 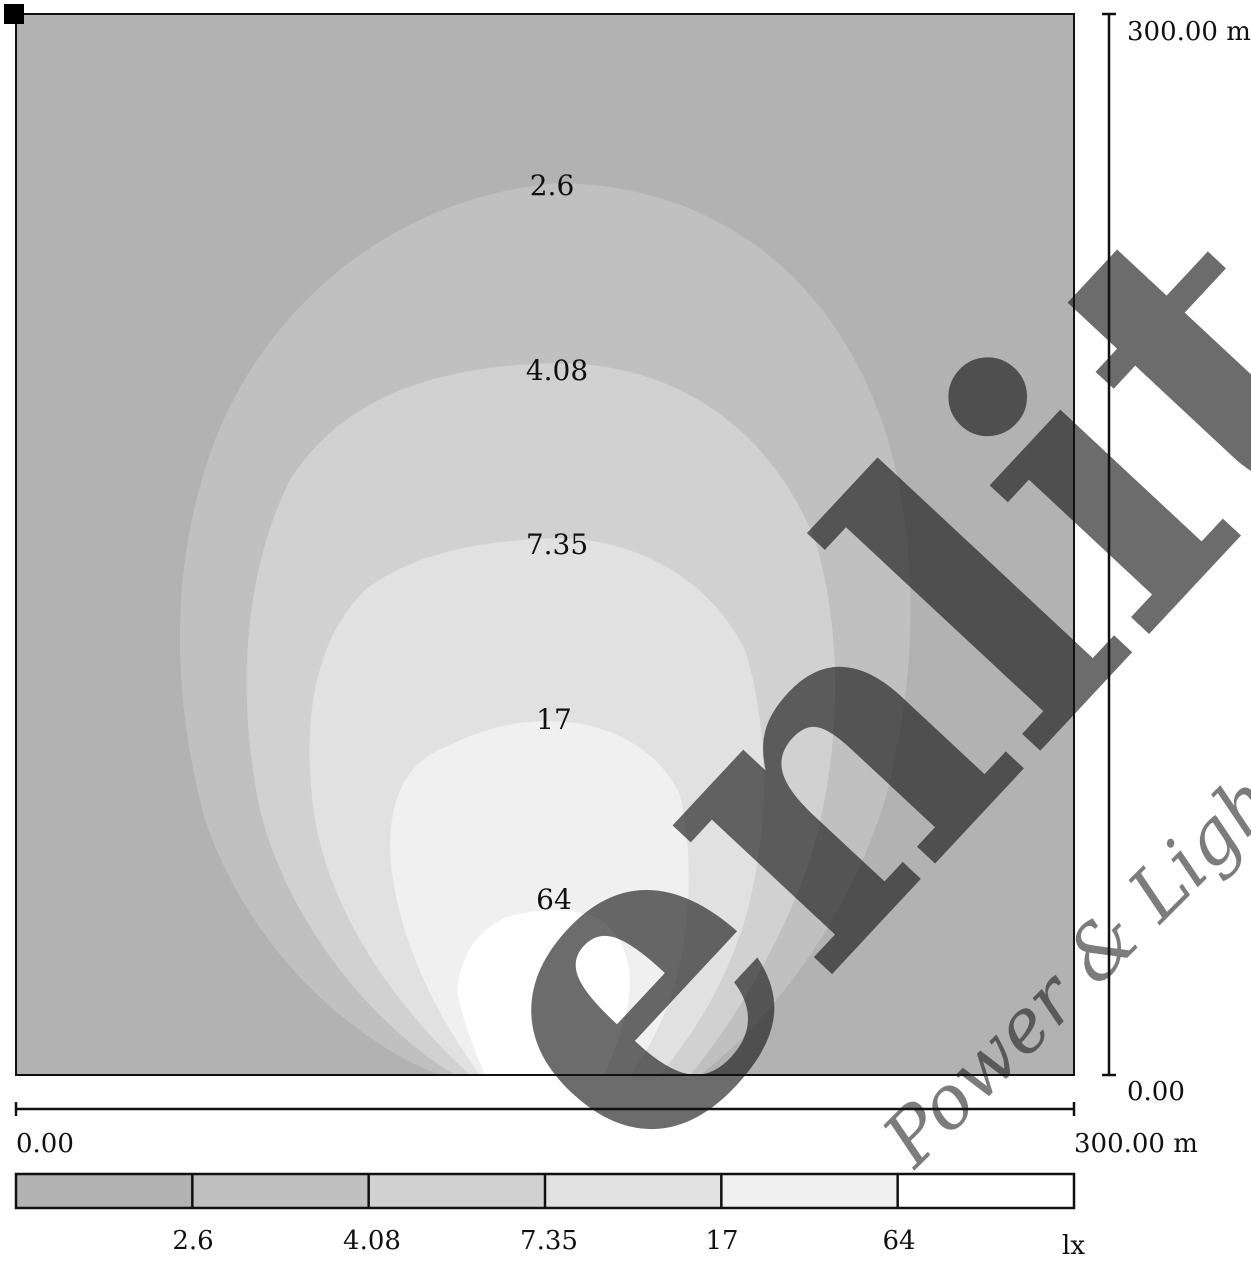 I want to click on legend-border, so click(x=545, y=1191).